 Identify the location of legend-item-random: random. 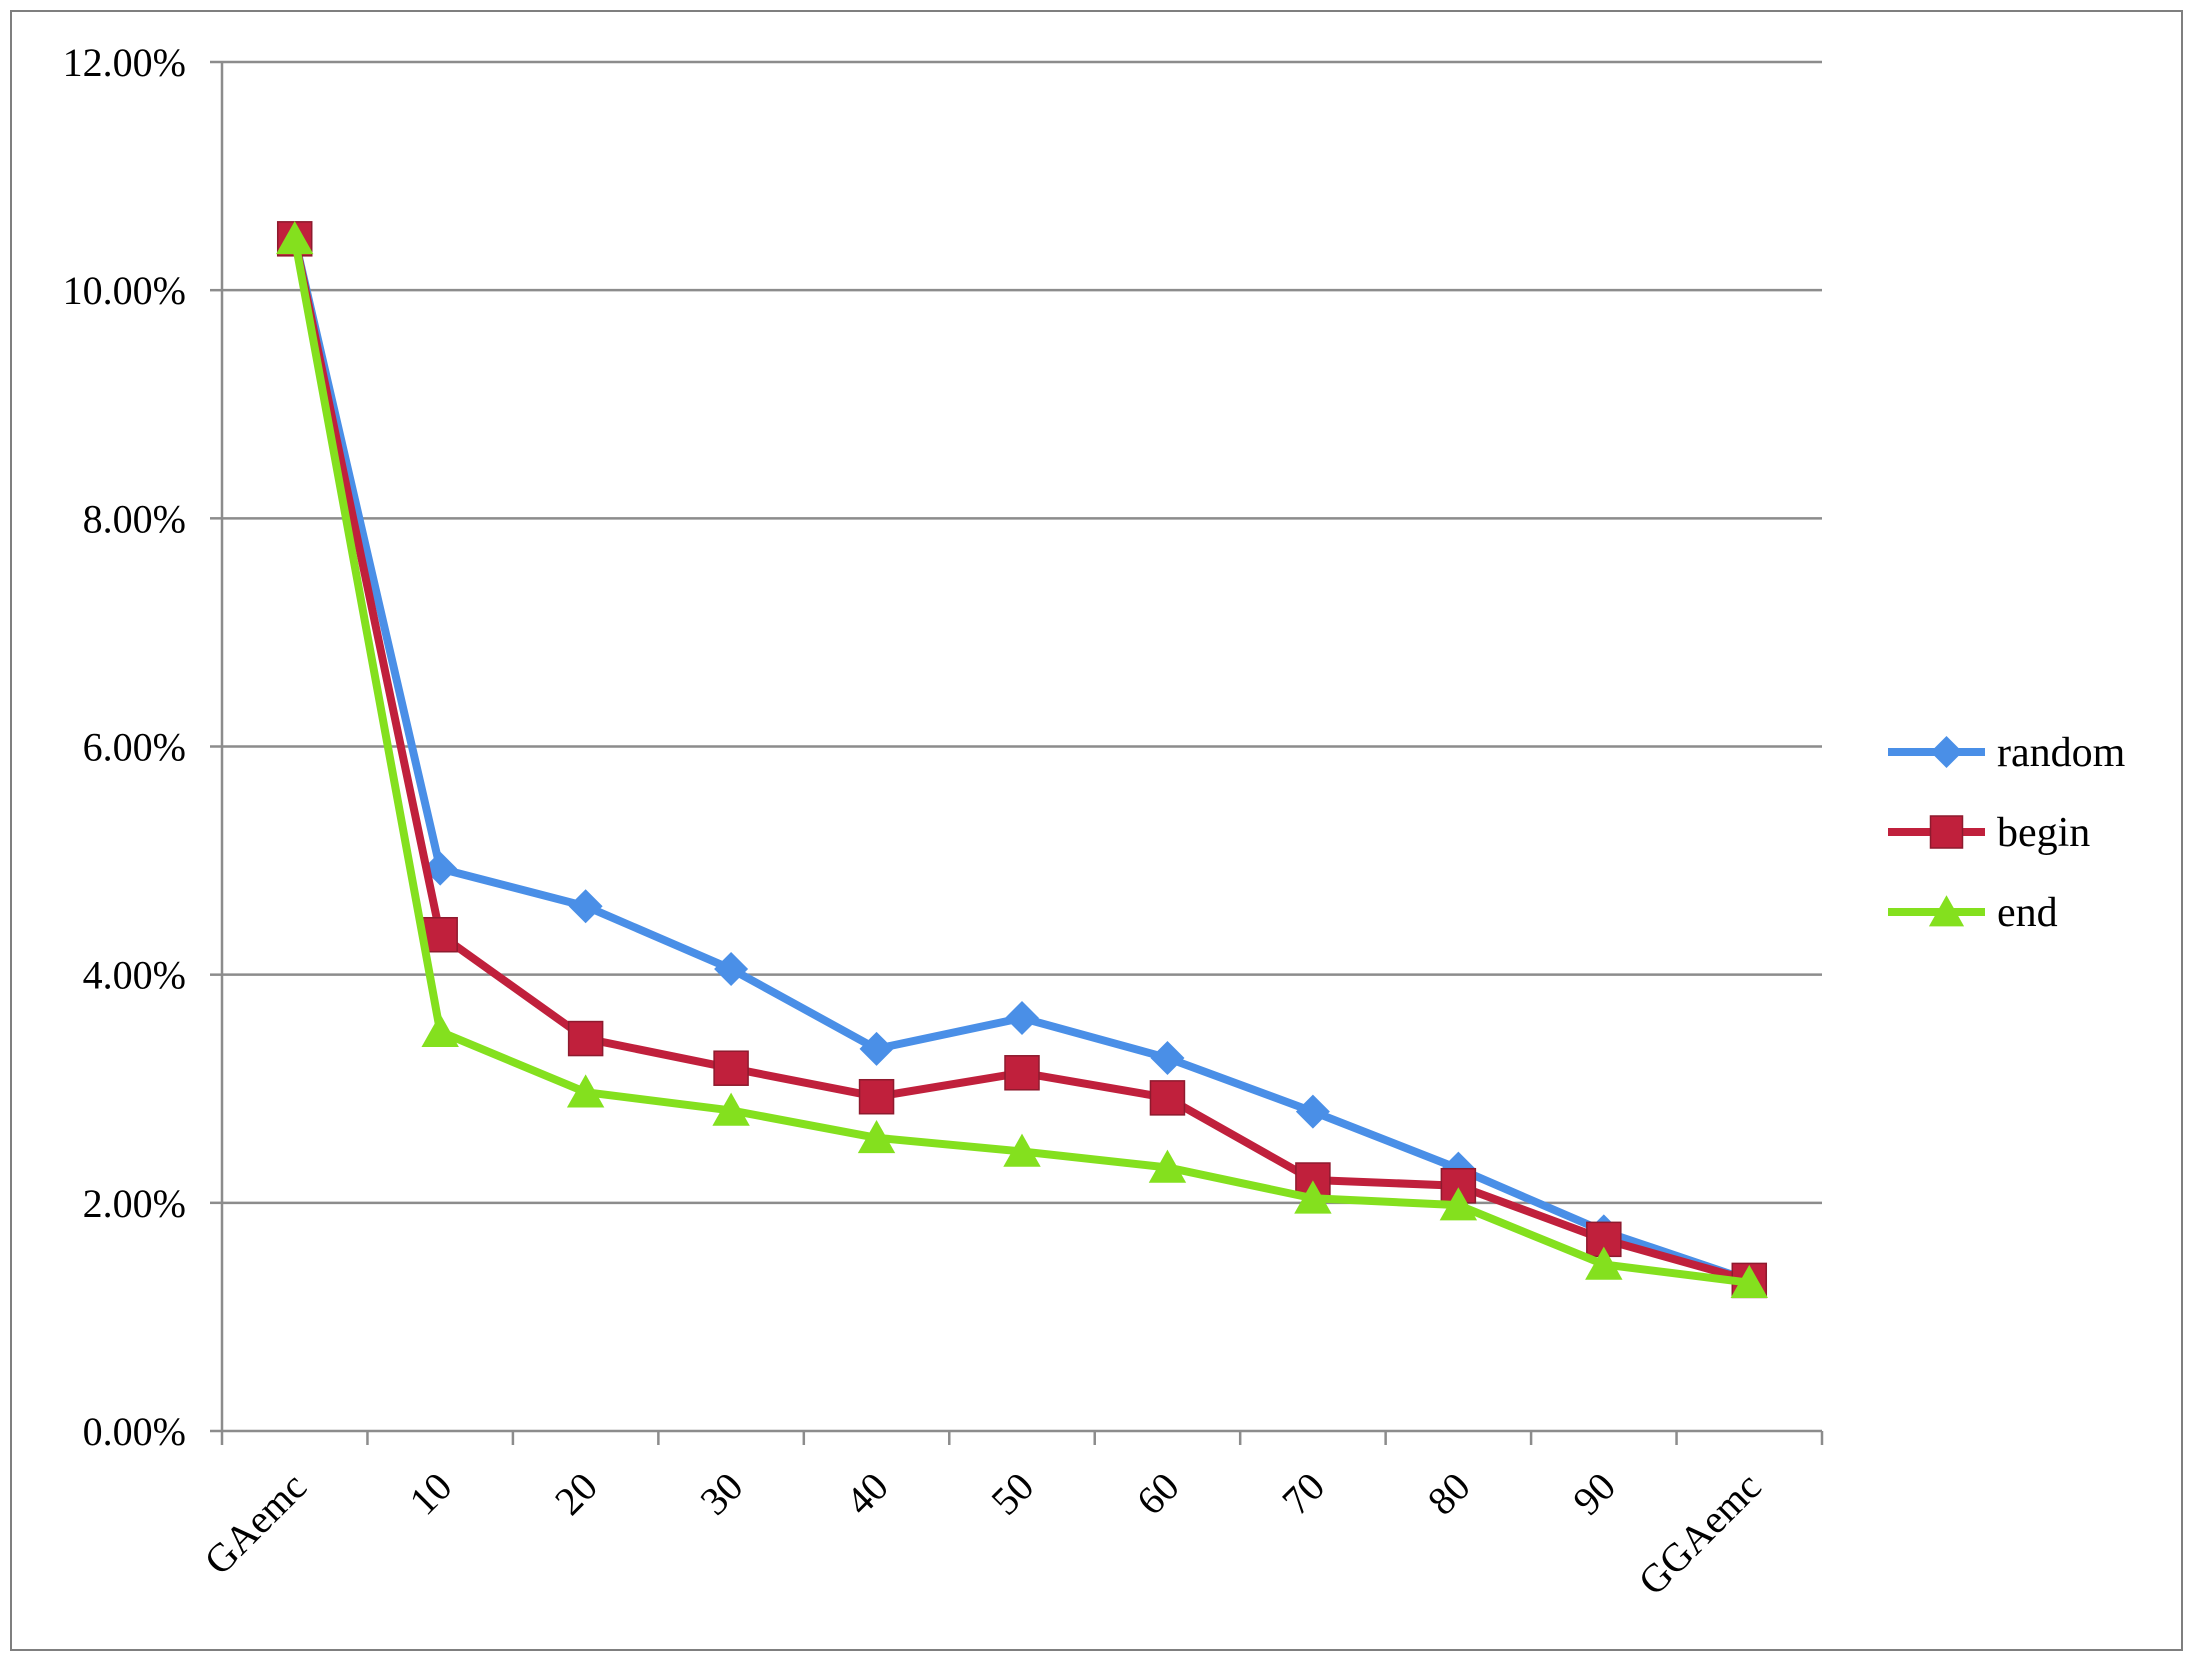
(2007, 753).